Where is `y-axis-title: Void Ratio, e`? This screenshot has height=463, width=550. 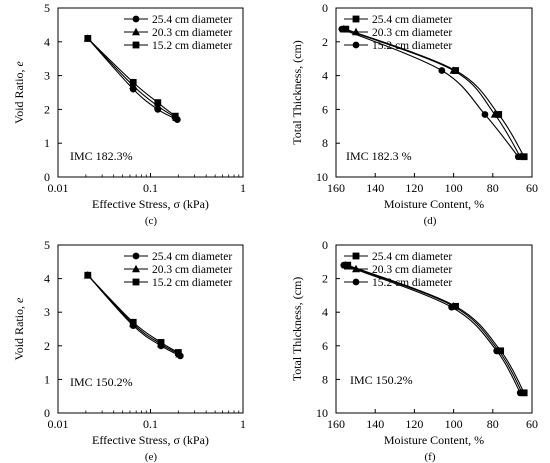
y-axis-title: Void Ratio, e is located at coordinates (19, 328).